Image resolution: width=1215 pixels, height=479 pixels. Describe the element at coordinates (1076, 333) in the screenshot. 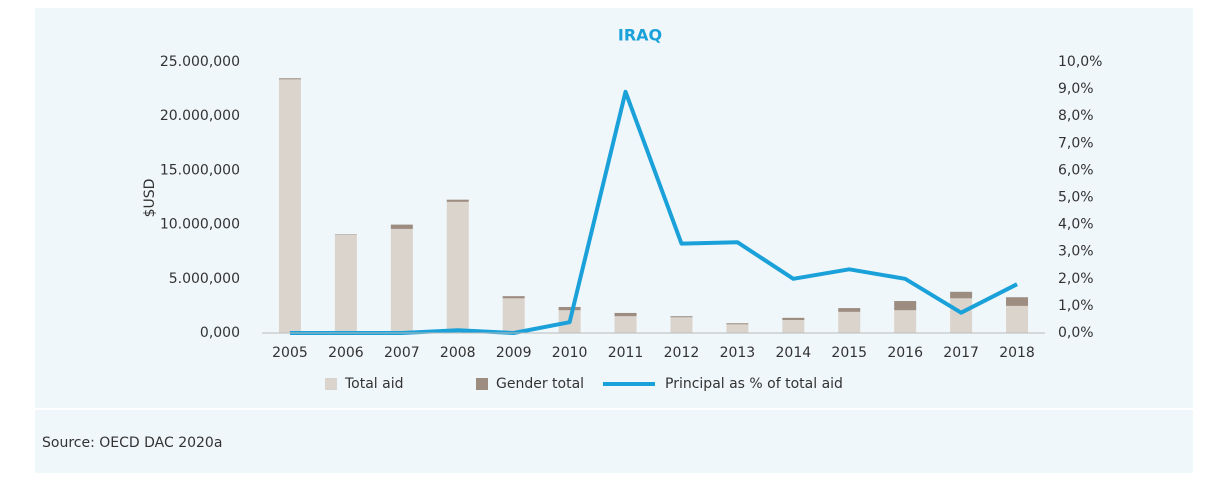

I see `y2-tick-label: 0,0%` at that location.